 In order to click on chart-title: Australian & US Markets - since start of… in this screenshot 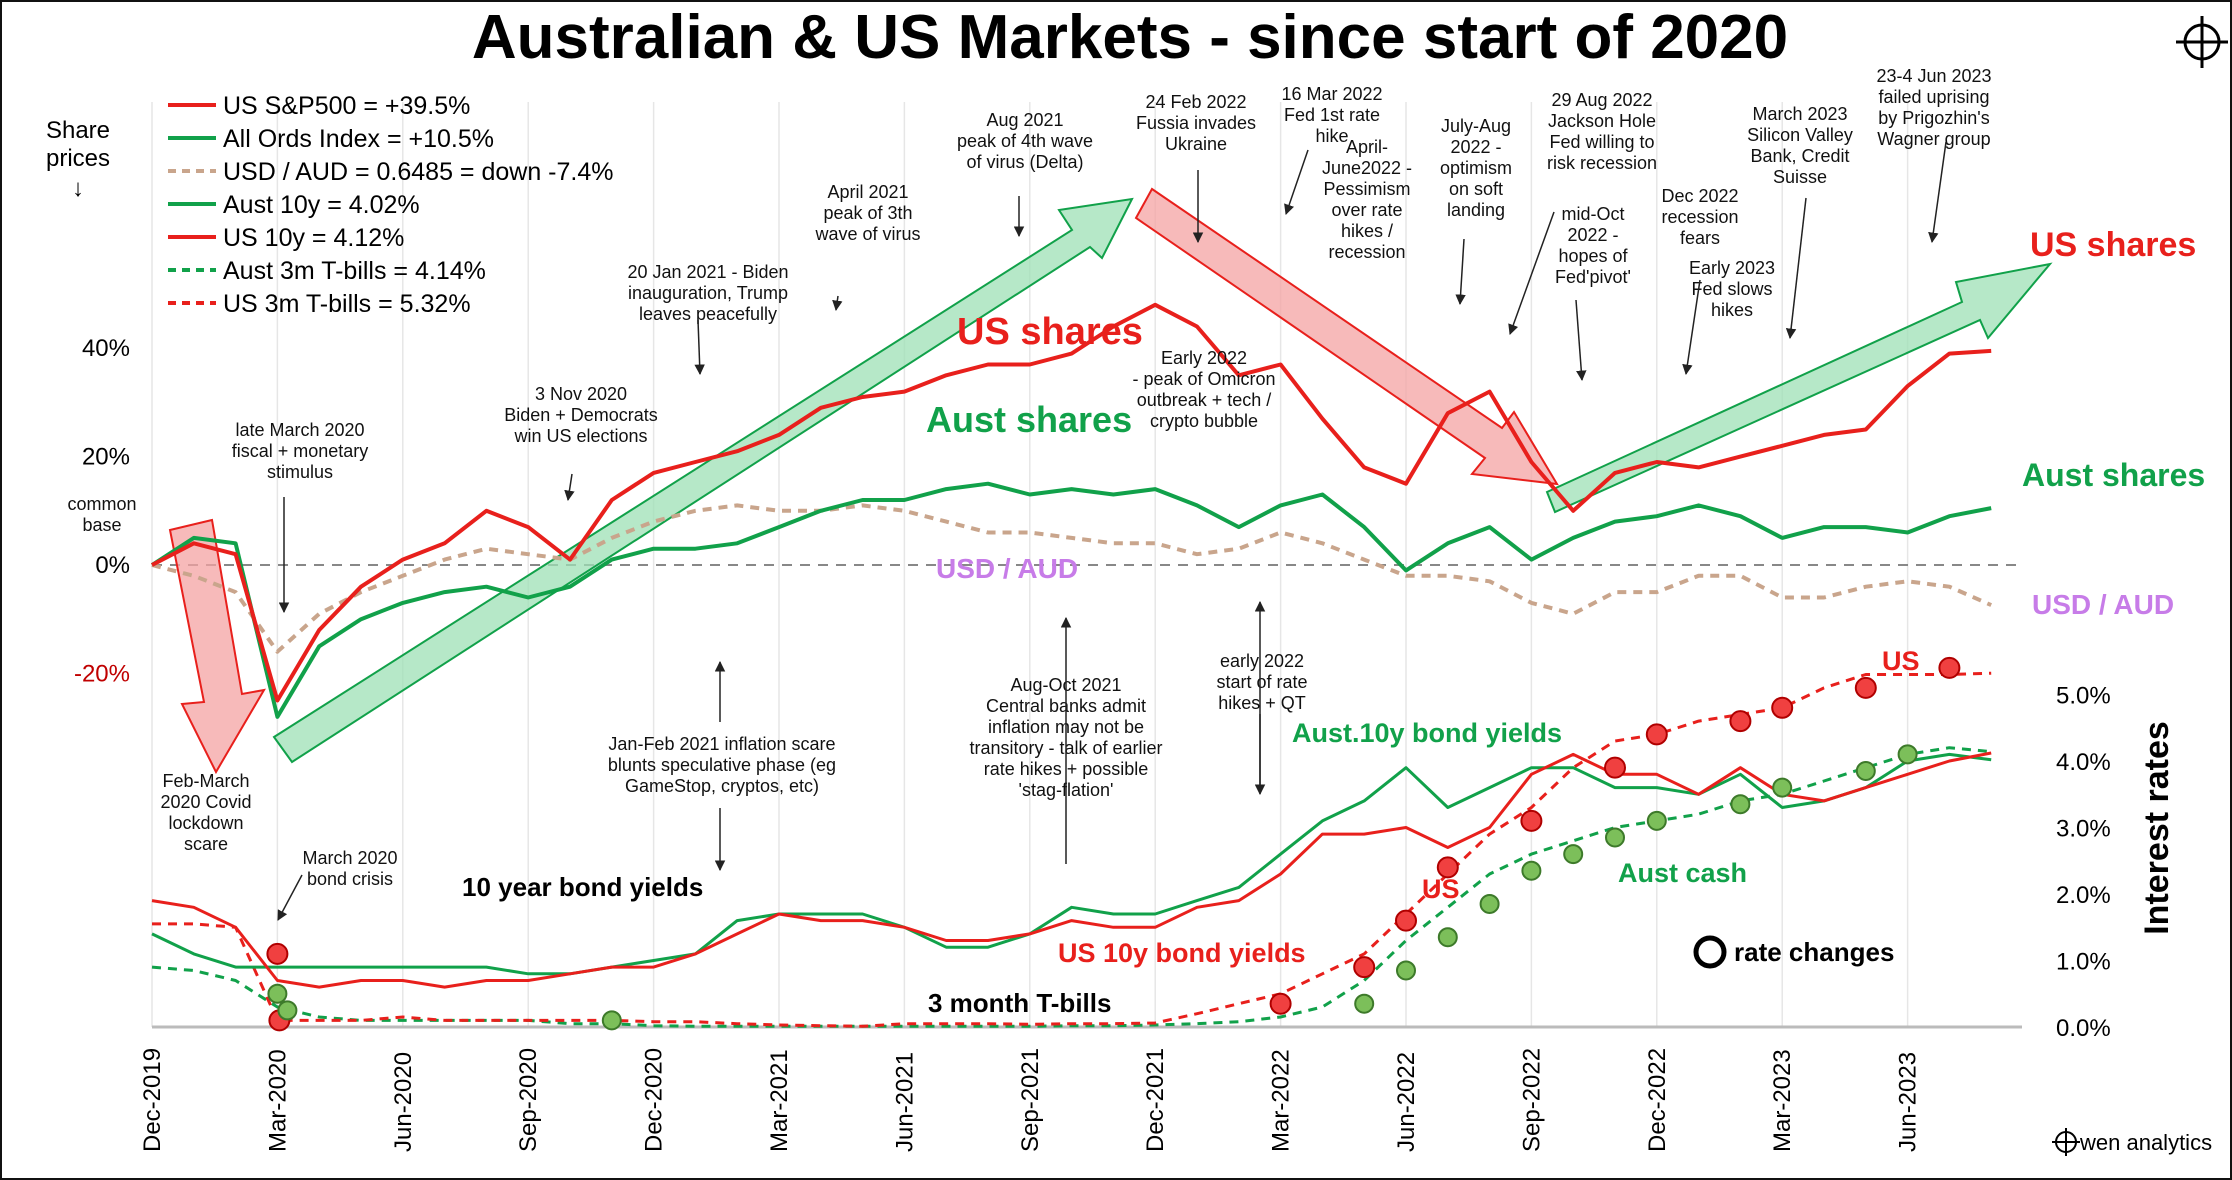, I will do `click(1130, 37)`.